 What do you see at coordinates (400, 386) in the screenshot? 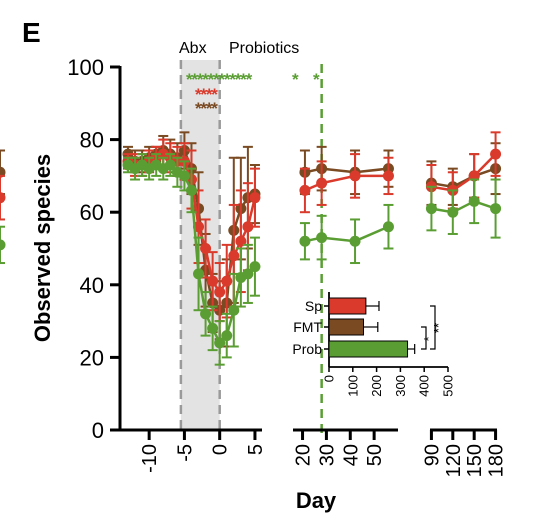
I see `inset-x-tick-label: 300` at bounding box center [400, 386].